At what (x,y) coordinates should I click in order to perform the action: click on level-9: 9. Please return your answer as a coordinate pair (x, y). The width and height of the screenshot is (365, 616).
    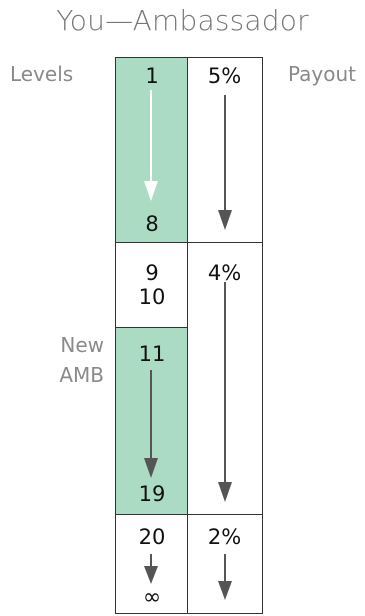
    Looking at the image, I should click on (152, 273).